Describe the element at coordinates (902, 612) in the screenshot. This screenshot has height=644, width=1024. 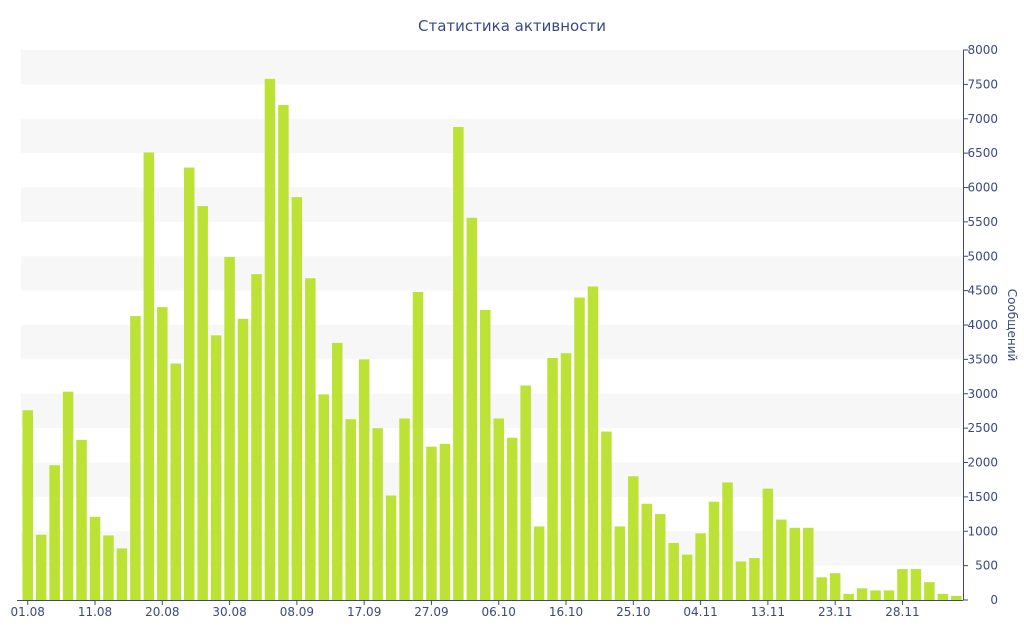
I see `x-tick-label: 28.11` at that location.